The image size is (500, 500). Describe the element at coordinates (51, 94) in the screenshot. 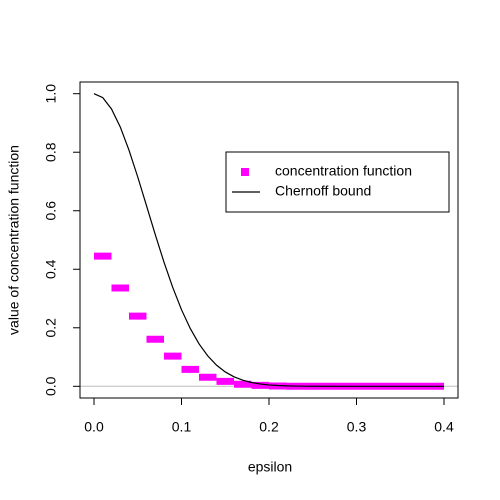

I see `y-tick-label: 1.0` at that location.